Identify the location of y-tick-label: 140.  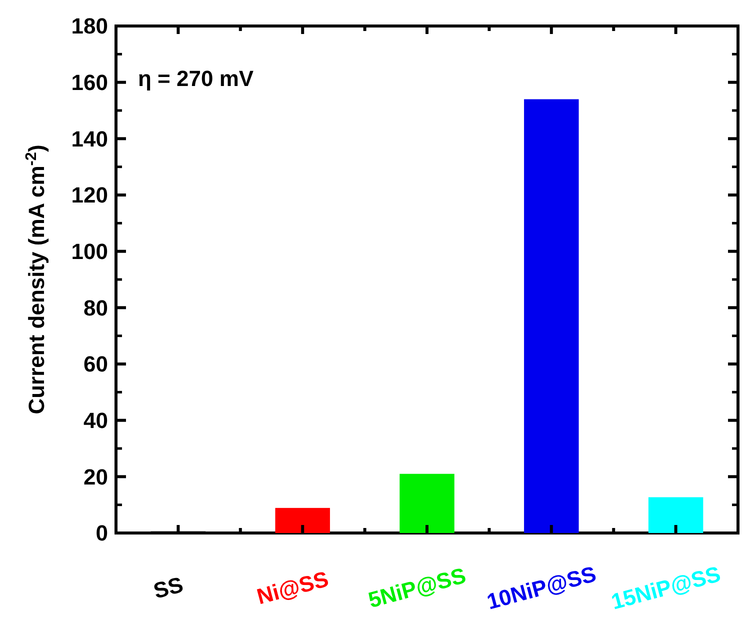
(89, 139).